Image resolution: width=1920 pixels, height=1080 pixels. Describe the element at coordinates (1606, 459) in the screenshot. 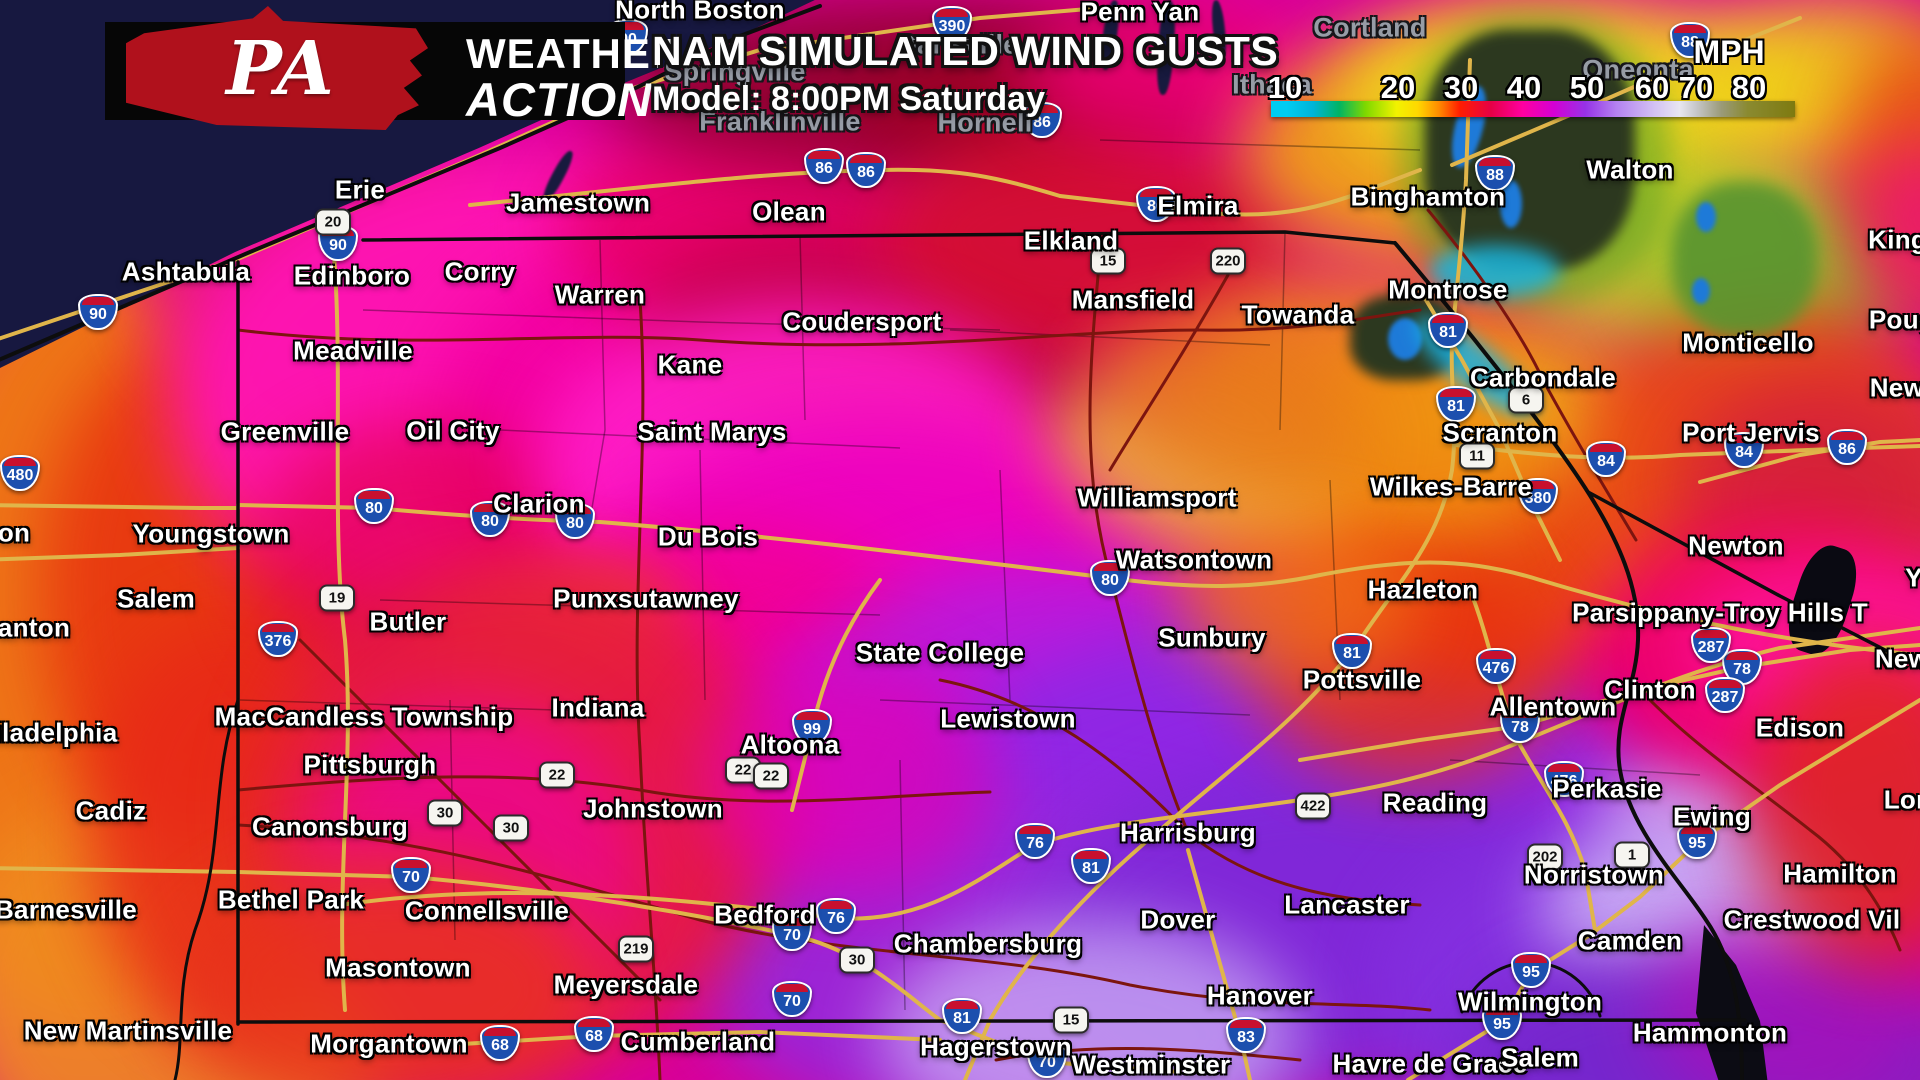

I see `interstate-shield: 84` at that location.